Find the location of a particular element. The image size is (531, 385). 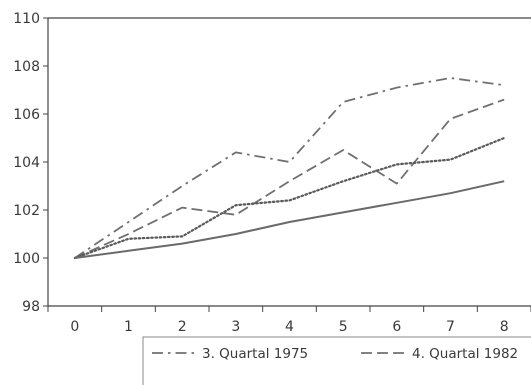

y-tick-label: 108 is located at coordinates (26, 67).